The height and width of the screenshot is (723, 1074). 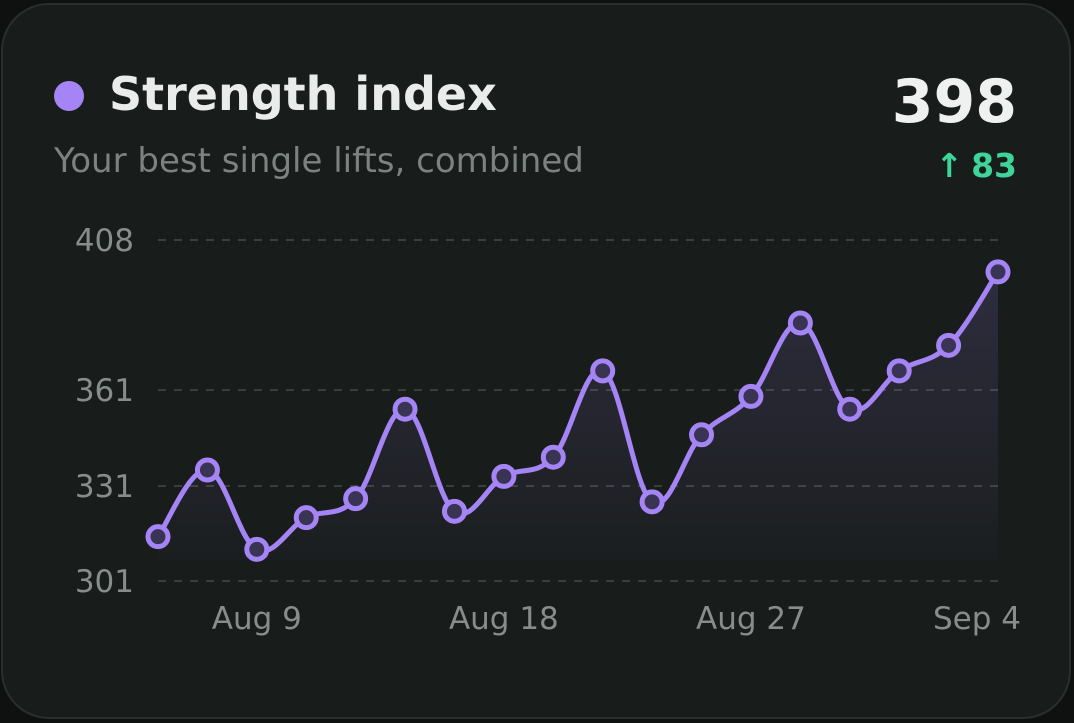 What do you see at coordinates (954, 102) in the screenshot?
I see `current-value: 398` at bounding box center [954, 102].